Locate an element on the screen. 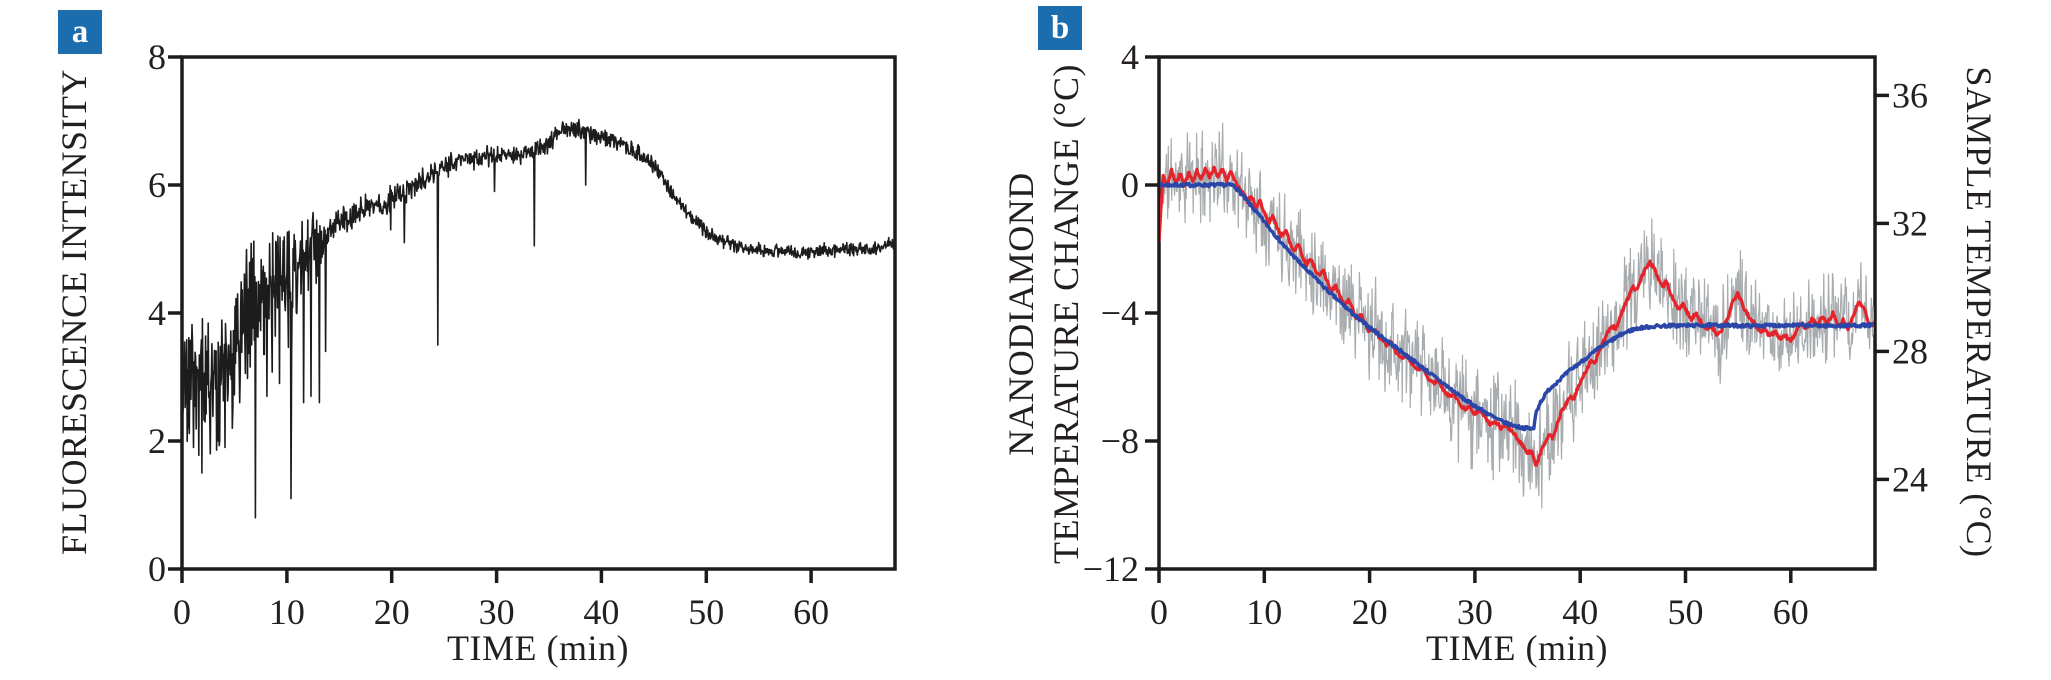 The image size is (2051, 680). panel-a-x-axis-title: TIME (min) is located at coordinates (538, 648).